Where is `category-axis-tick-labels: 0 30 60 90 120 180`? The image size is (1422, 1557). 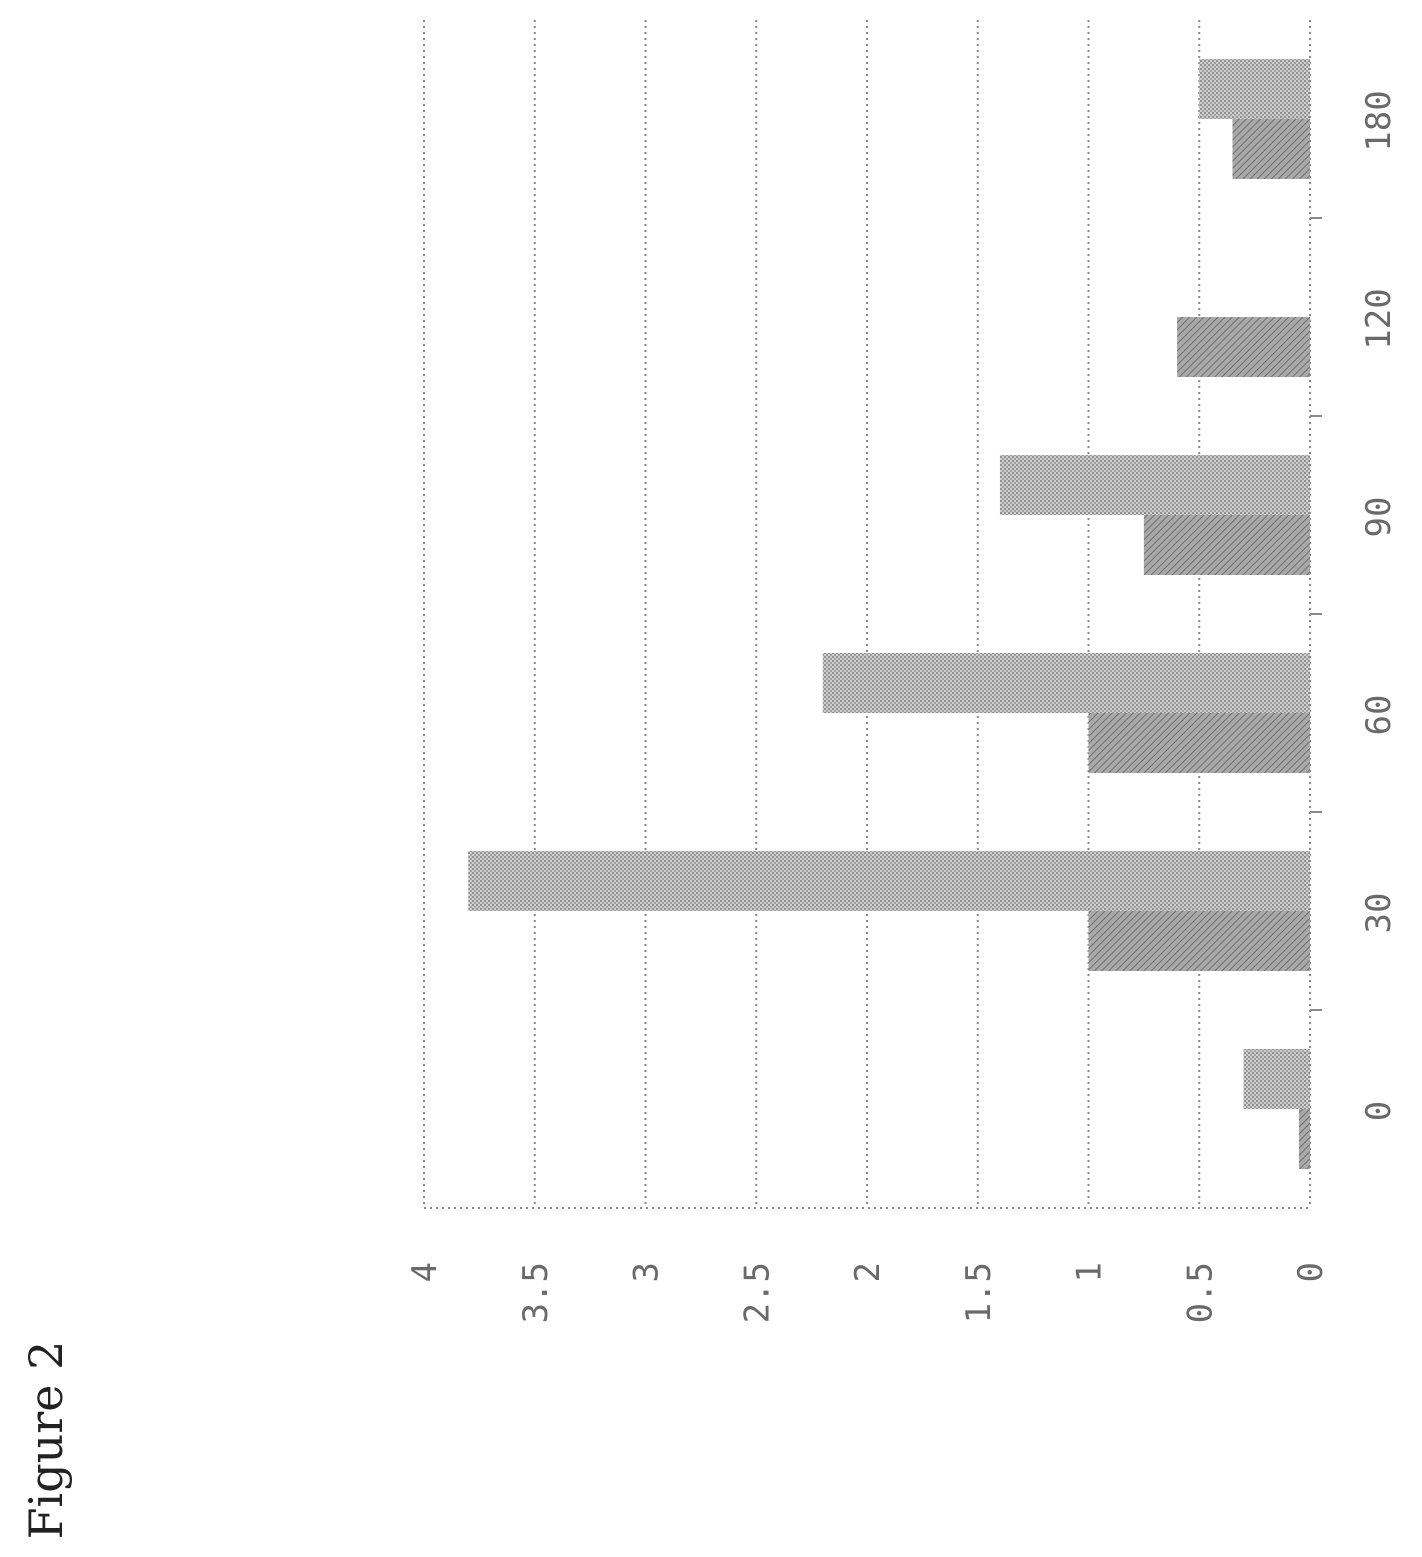
category-axis-tick-labels: 0 30 60 90 120 180 is located at coordinates (1379, 605).